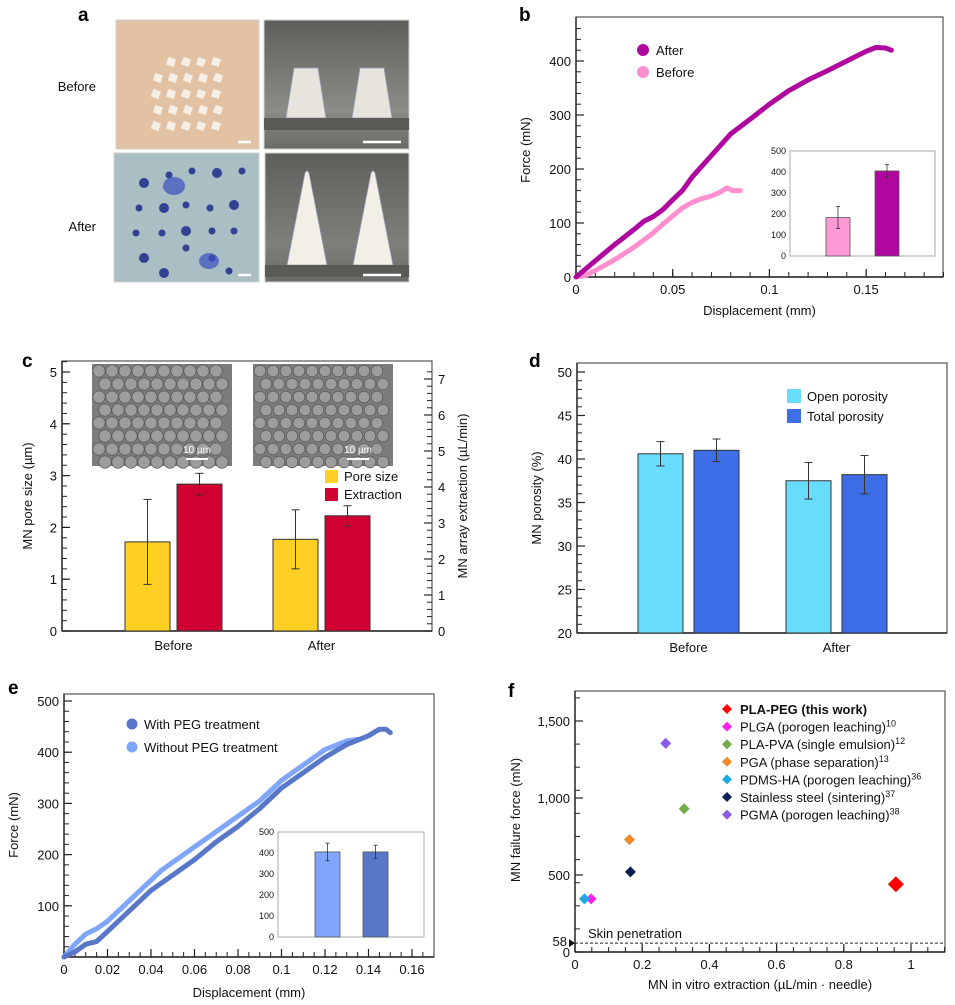 The width and height of the screenshot is (955, 1005). Describe the element at coordinates (778, 235) in the screenshot. I see `inset-y-tick-label: 100` at that location.